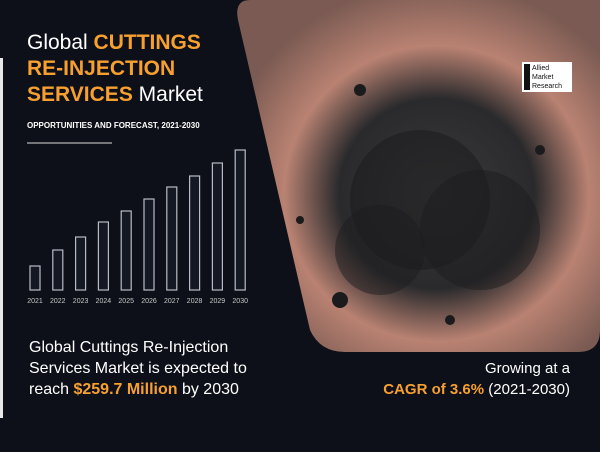 The image size is (600, 452). What do you see at coordinates (35, 301) in the screenshot?
I see `x-tick-label: 2021` at bounding box center [35, 301].